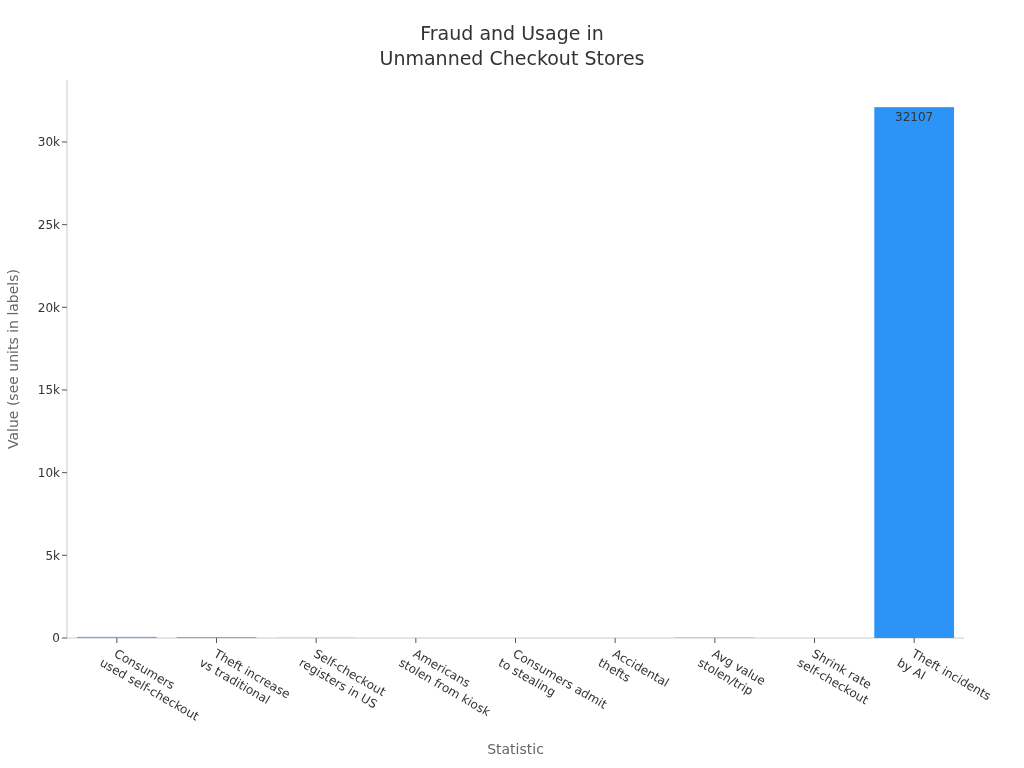 The width and height of the screenshot is (1024, 768). Describe the element at coordinates (13, 359) in the screenshot. I see `y-axis-title: Value (see units in labels)` at that location.